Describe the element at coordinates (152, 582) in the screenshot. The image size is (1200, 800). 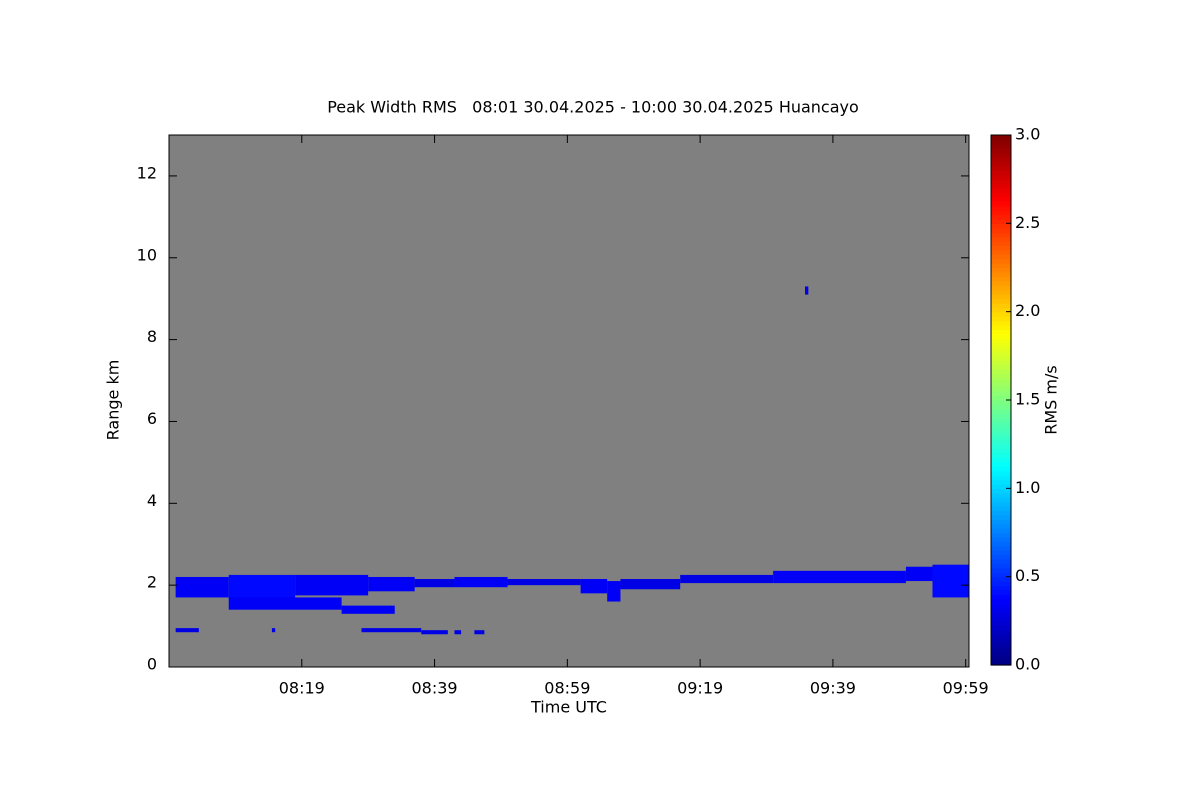
I see `y-tick-label: 2` at that location.